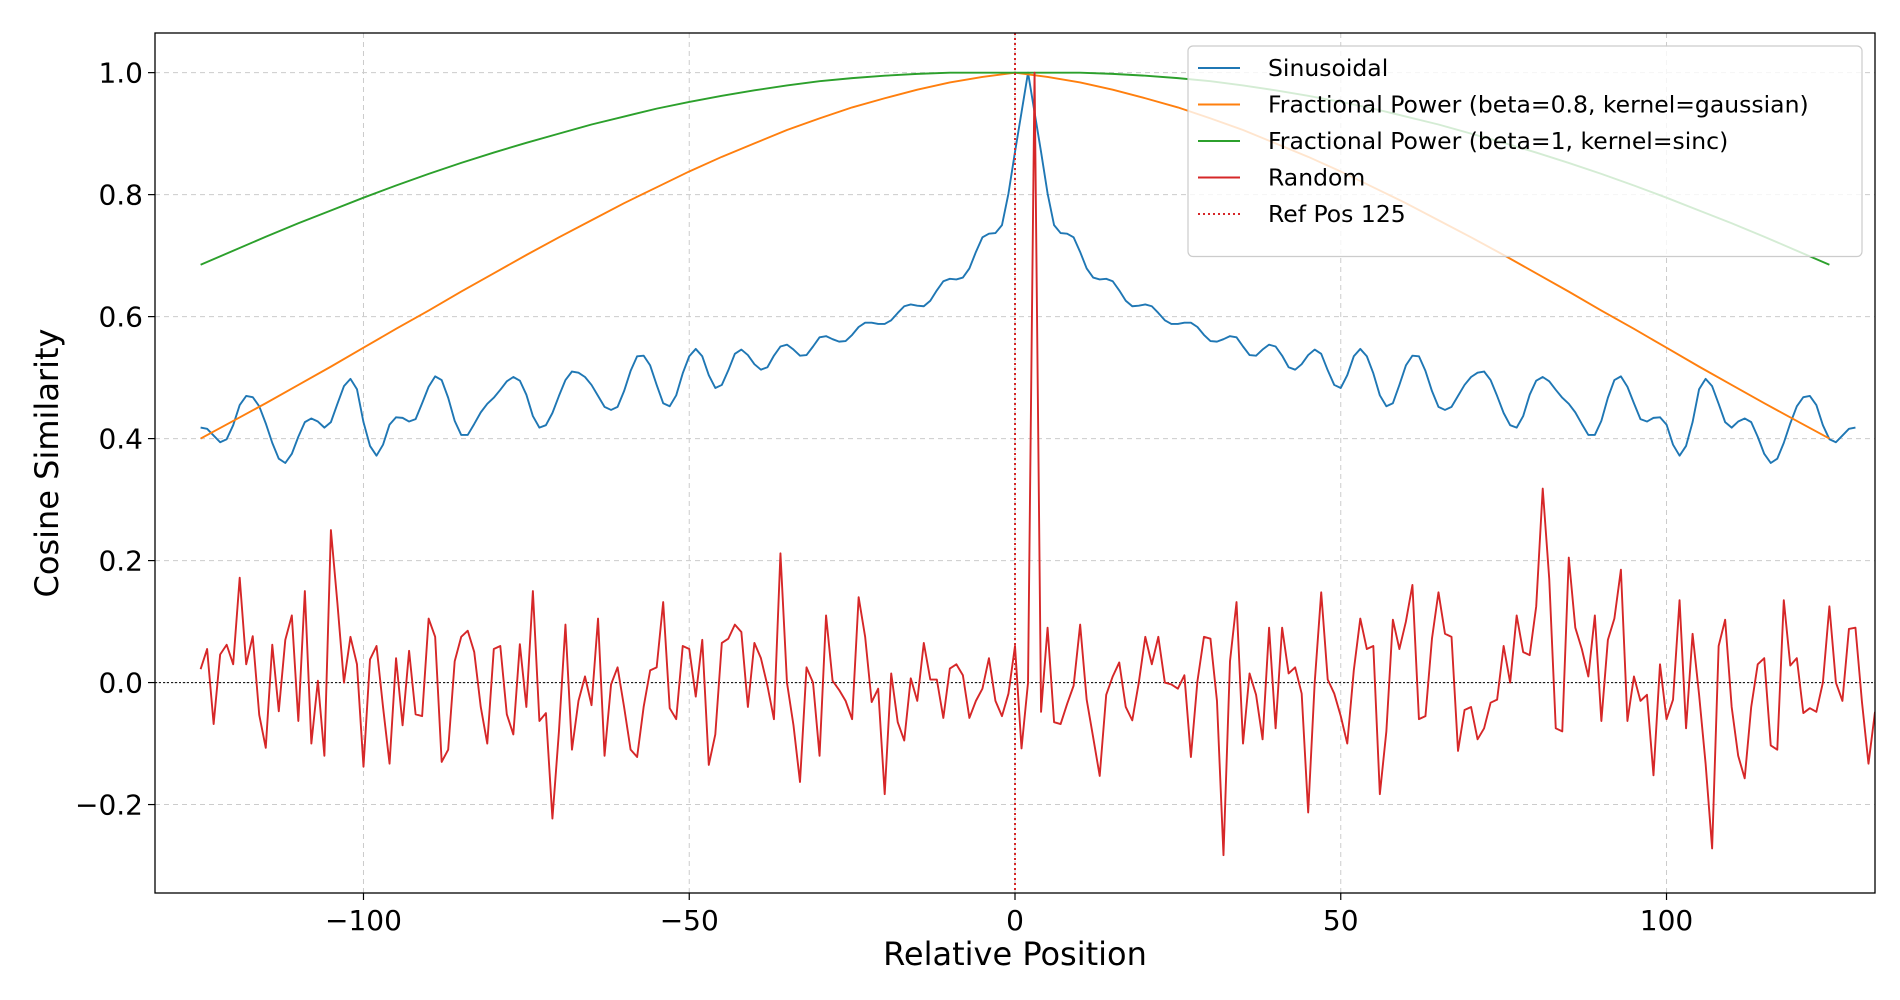 This screenshot has width=1900, height=1000. What do you see at coordinates (120, 683) in the screenshot?
I see `y-tick-label: 0.0` at bounding box center [120, 683].